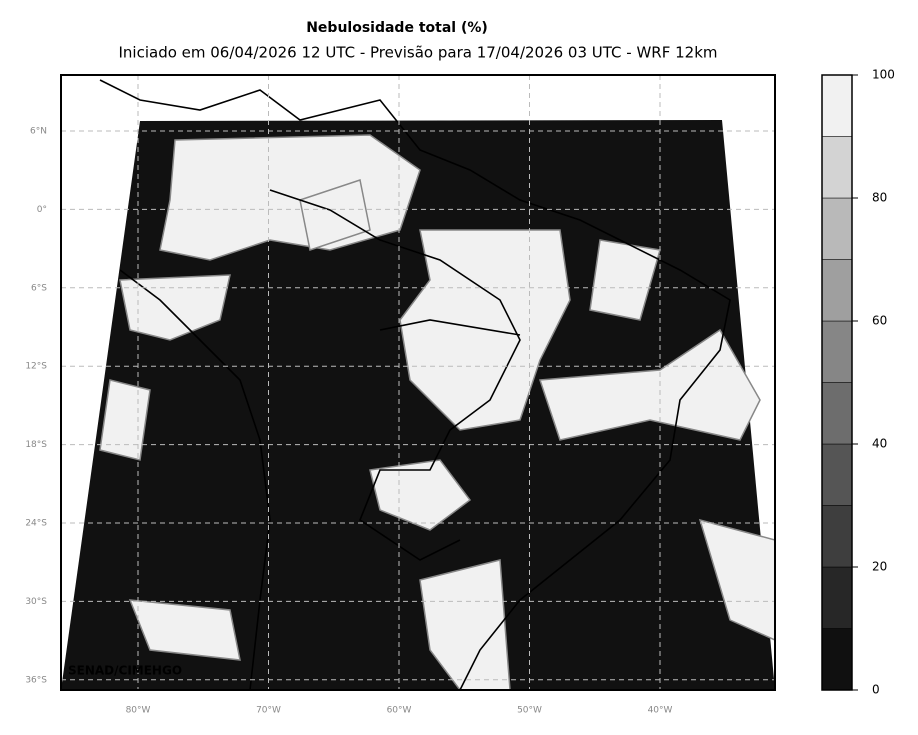 Image resolution: width=918 pixels, height=735 pixels. Describe the element at coordinates (879, 444) in the screenshot. I see `colorbar-tick-label: 40` at that location.